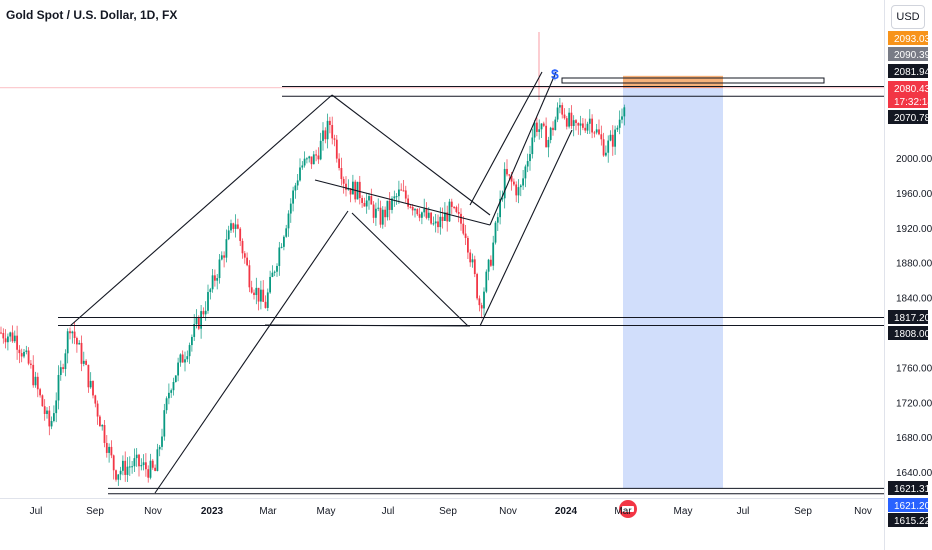  What do you see at coordinates (442, 498) in the screenshot?
I see `time-axis-divider` at bounding box center [442, 498].